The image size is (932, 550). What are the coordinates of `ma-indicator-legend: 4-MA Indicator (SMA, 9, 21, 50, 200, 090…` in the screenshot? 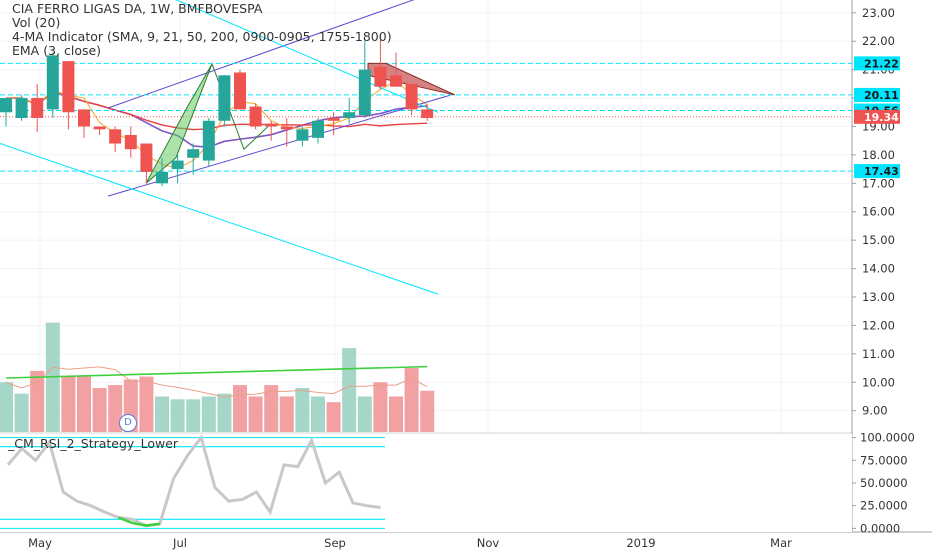 It's located at (202, 36).